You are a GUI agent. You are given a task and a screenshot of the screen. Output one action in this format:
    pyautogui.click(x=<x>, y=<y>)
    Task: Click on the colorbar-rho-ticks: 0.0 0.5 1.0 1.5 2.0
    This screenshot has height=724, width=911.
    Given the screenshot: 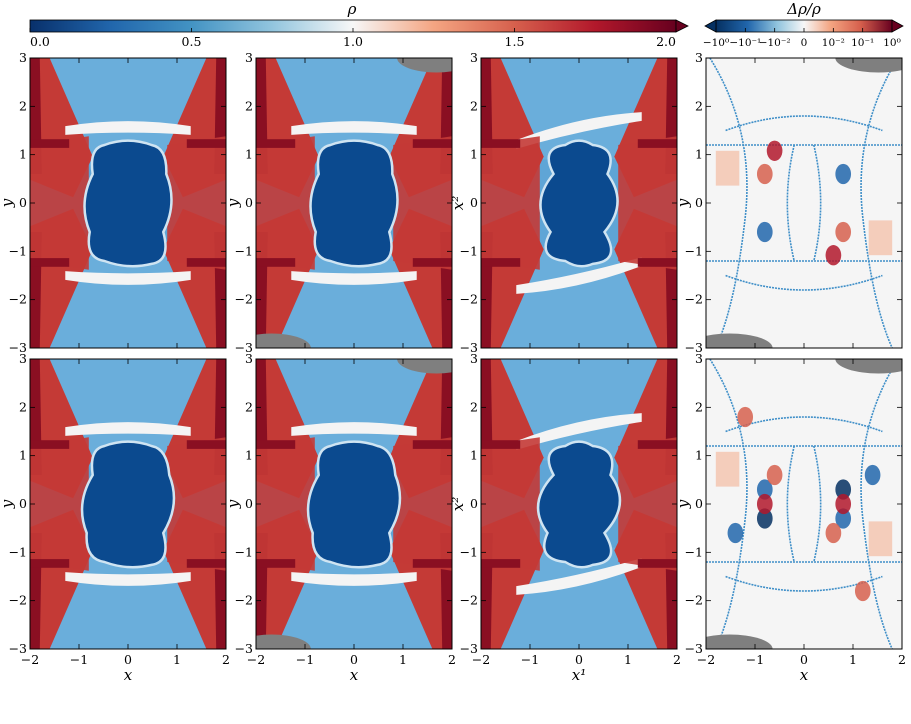 What is the action you would take?
    pyautogui.click(x=353, y=38)
    